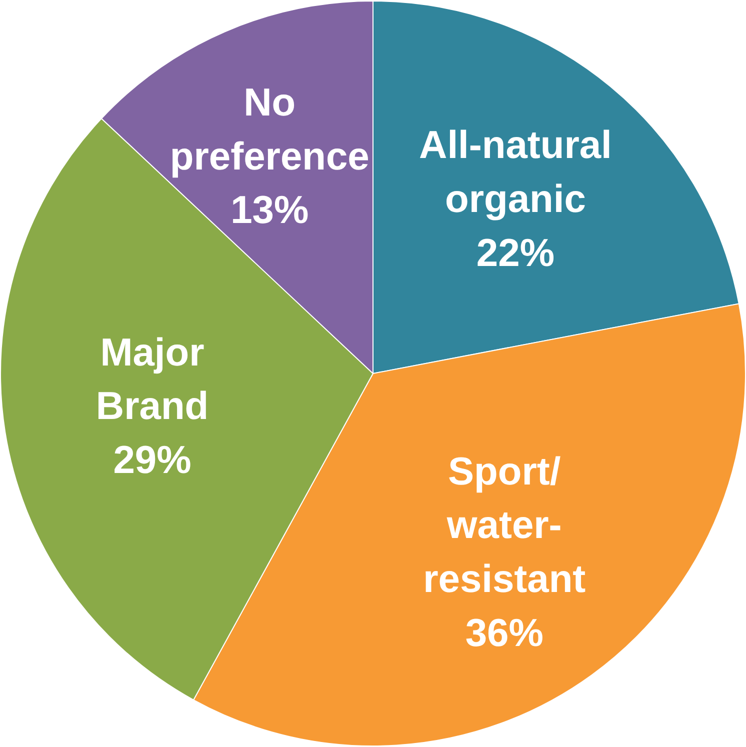  Describe the element at coordinates (504, 525) in the screenshot. I see `slice-label: Sport/water-resistant` at that location.